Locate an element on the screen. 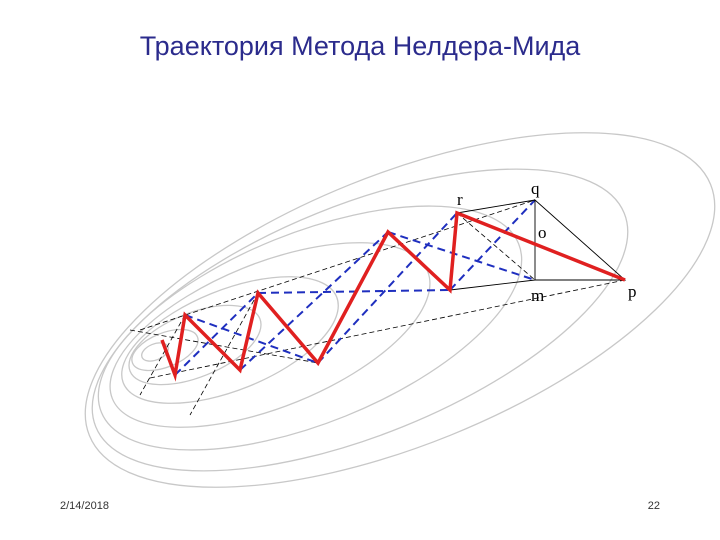  slide-title: Траектория Метода Нелдера-Мида is located at coordinates (361, 46).